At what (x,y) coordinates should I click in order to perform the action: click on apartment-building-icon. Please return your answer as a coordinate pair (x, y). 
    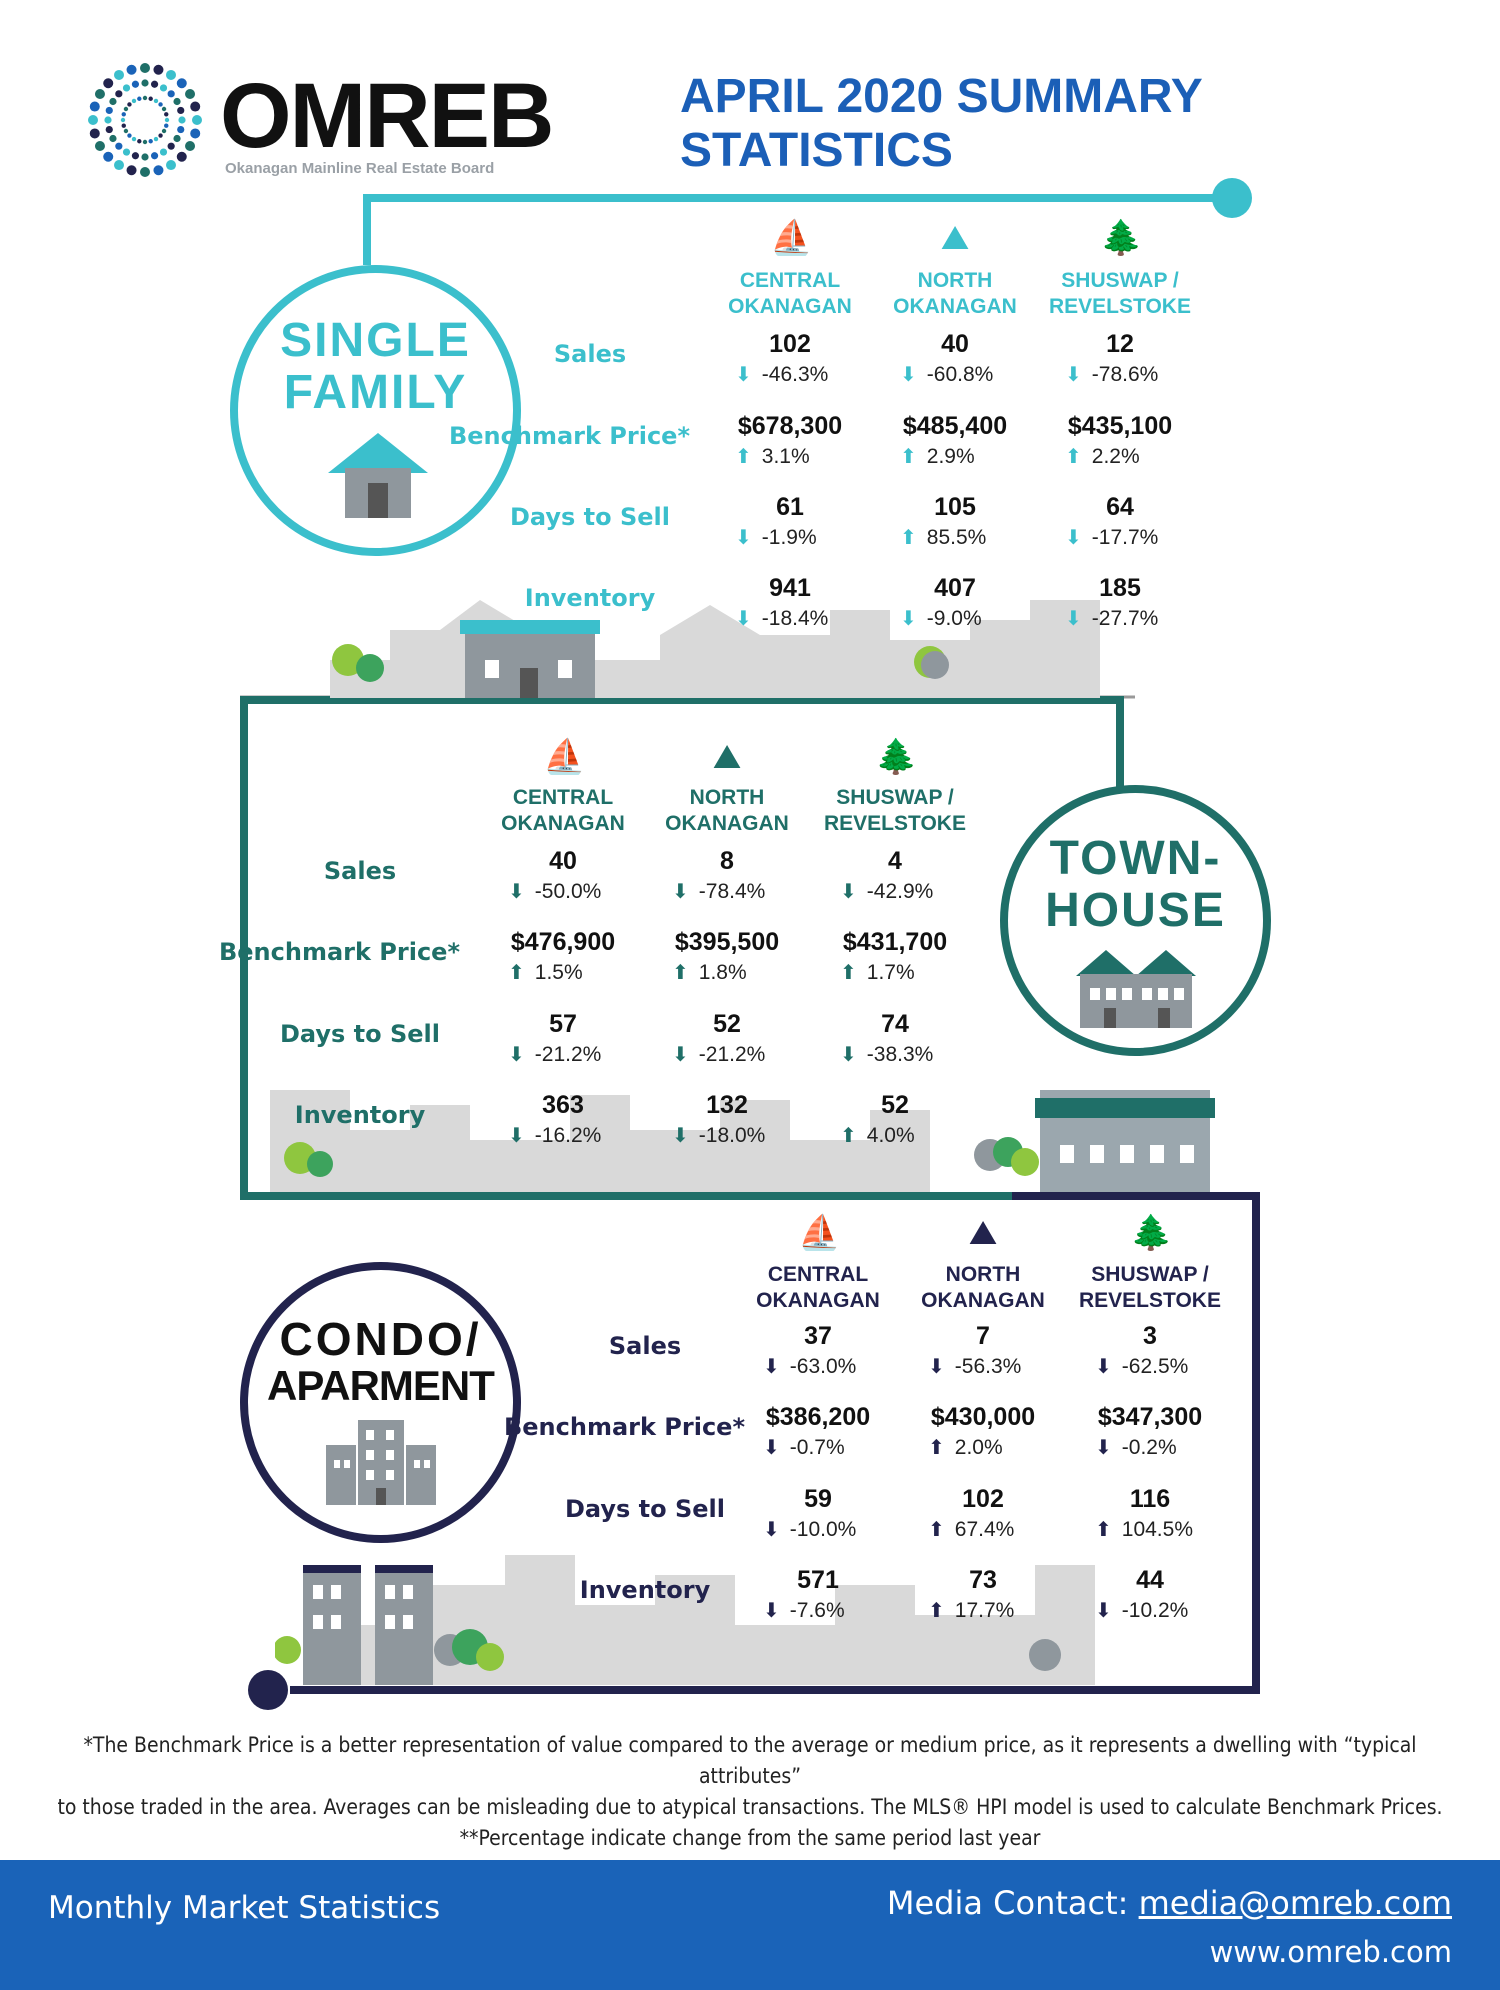
    Looking at the image, I should click on (381, 1462).